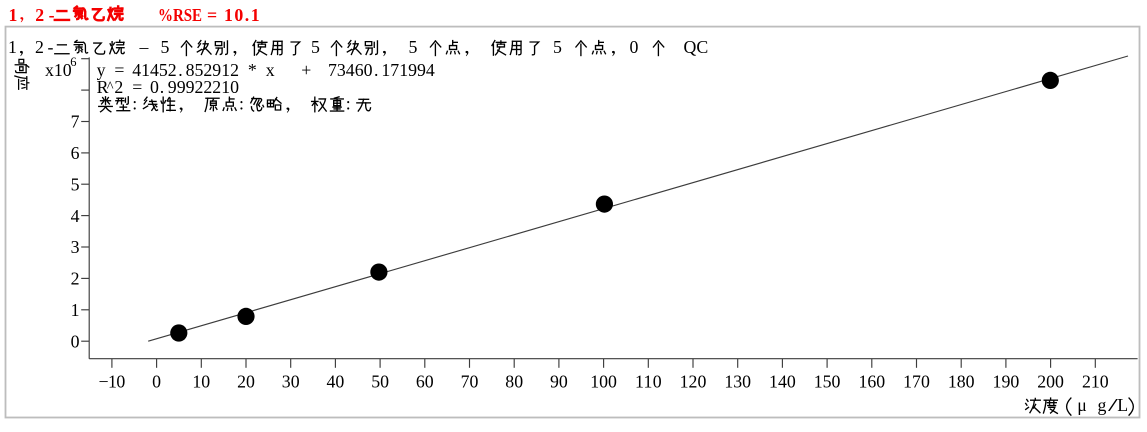  Describe the element at coordinates (1122, 405) in the screenshot. I see `svg-text: L` at that location.